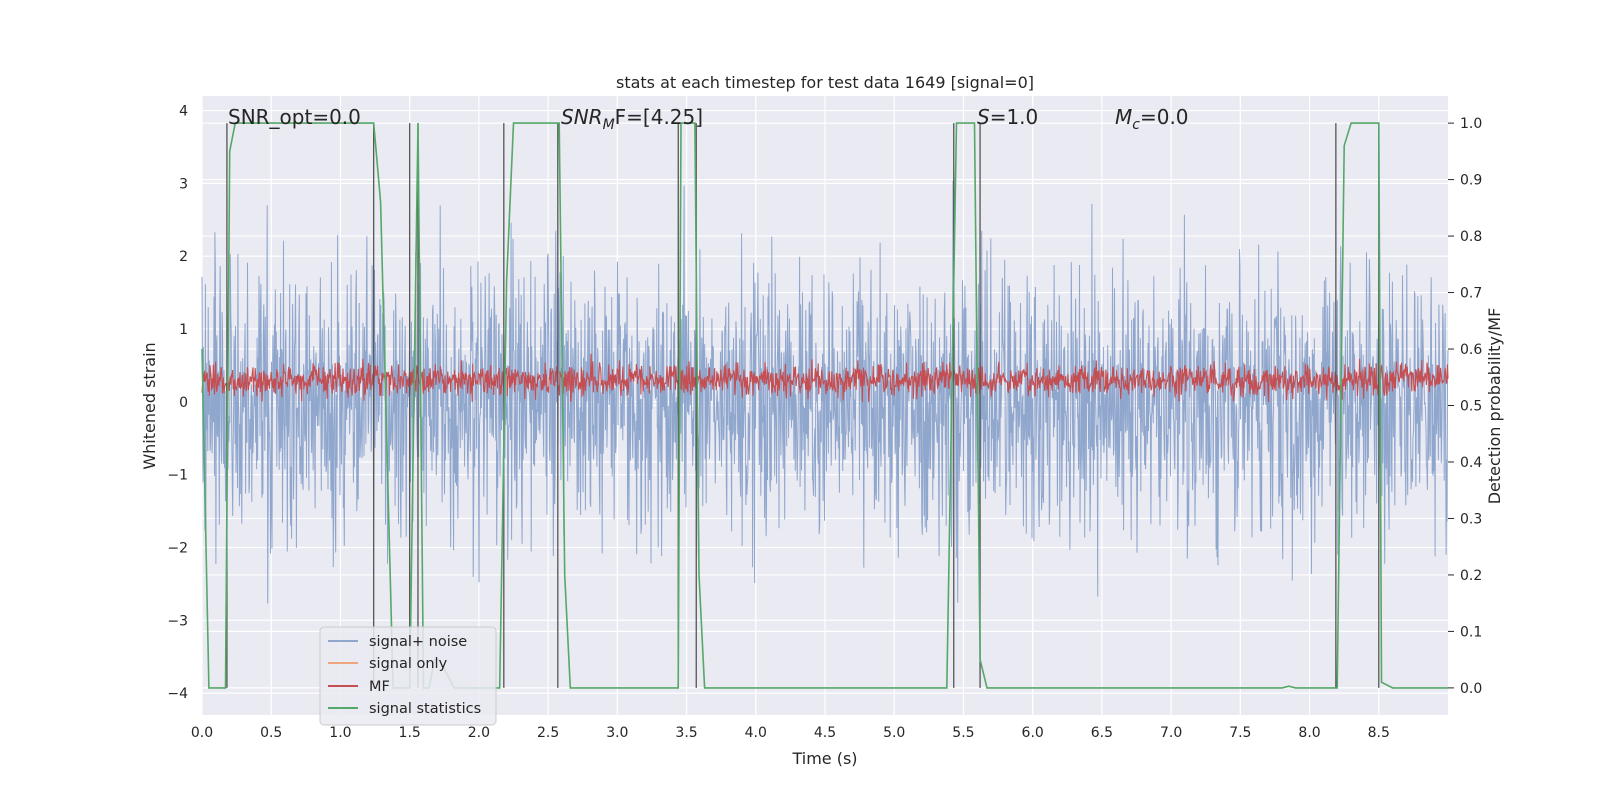  What do you see at coordinates (202, 733) in the screenshot?
I see `x-tick-label: 0.0` at bounding box center [202, 733].